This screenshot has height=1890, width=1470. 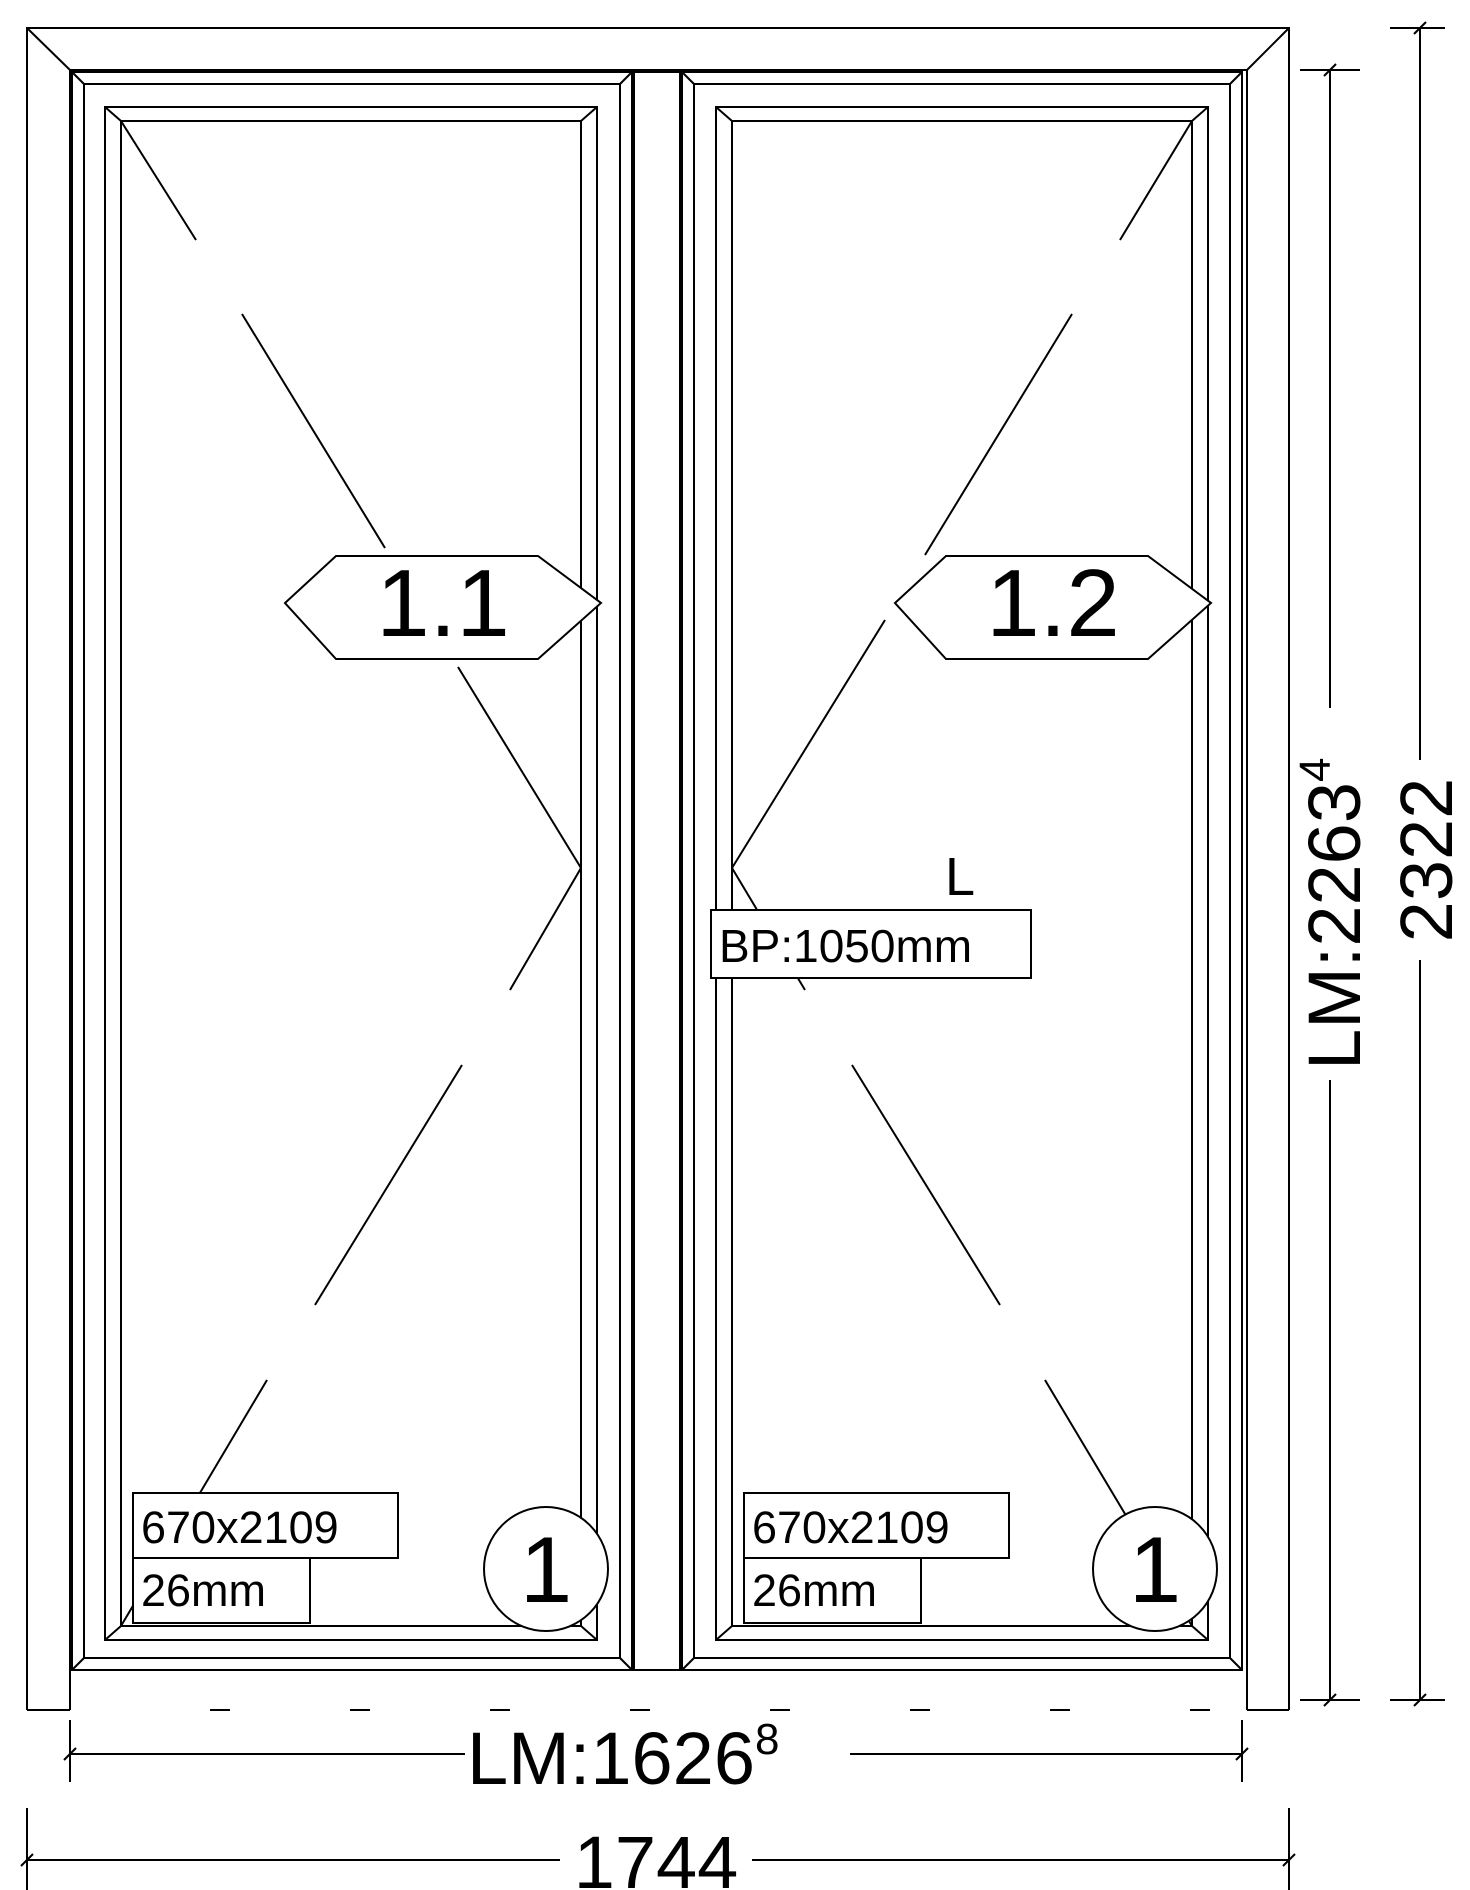 What do you see at coordinates (611, 1758) in the screenshot?
I see `light-width-text: LM:1626` at bounding box center [611, 1758].